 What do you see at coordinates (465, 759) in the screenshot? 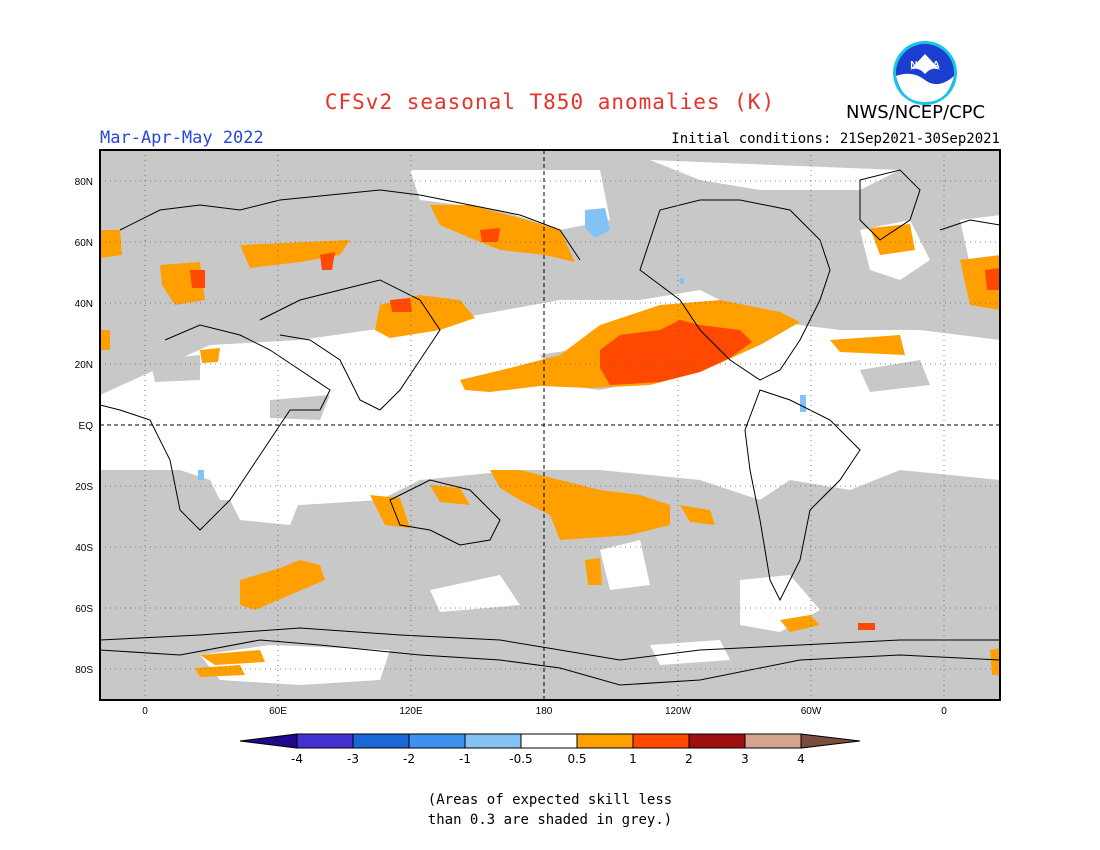
I see `colorbar-label: -1` at bounding box center [465, 759].